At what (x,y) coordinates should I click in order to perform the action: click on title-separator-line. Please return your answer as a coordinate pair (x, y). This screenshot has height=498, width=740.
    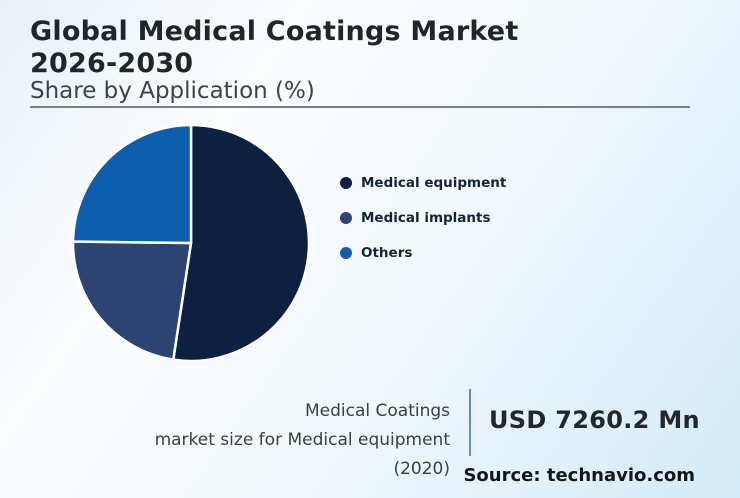
    Looking at the image, I should click on (360, 107).